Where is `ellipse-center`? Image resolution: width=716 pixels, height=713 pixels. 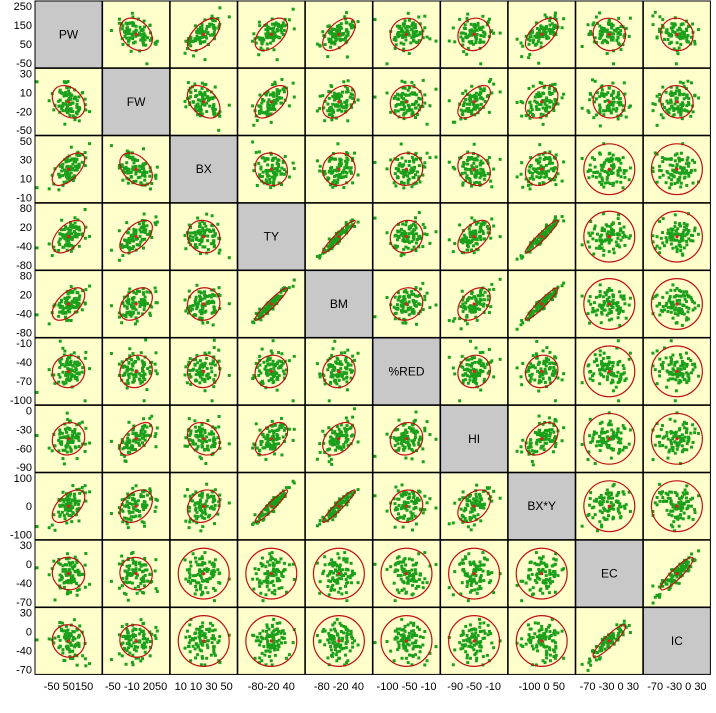 ellipse-center is located at coordinates (339, 102).